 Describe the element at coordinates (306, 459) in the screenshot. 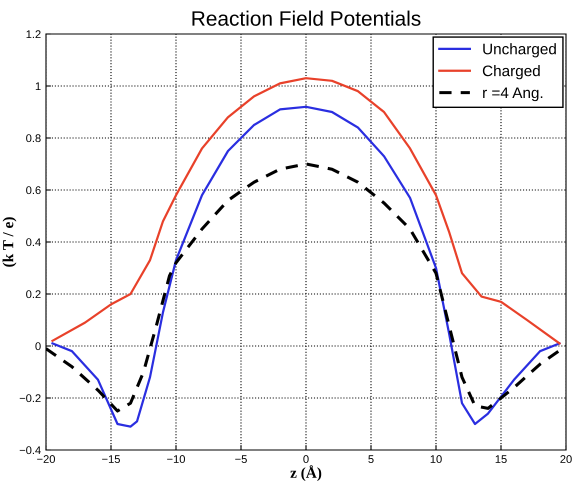

I see `x-tick-label: 0` at that location.